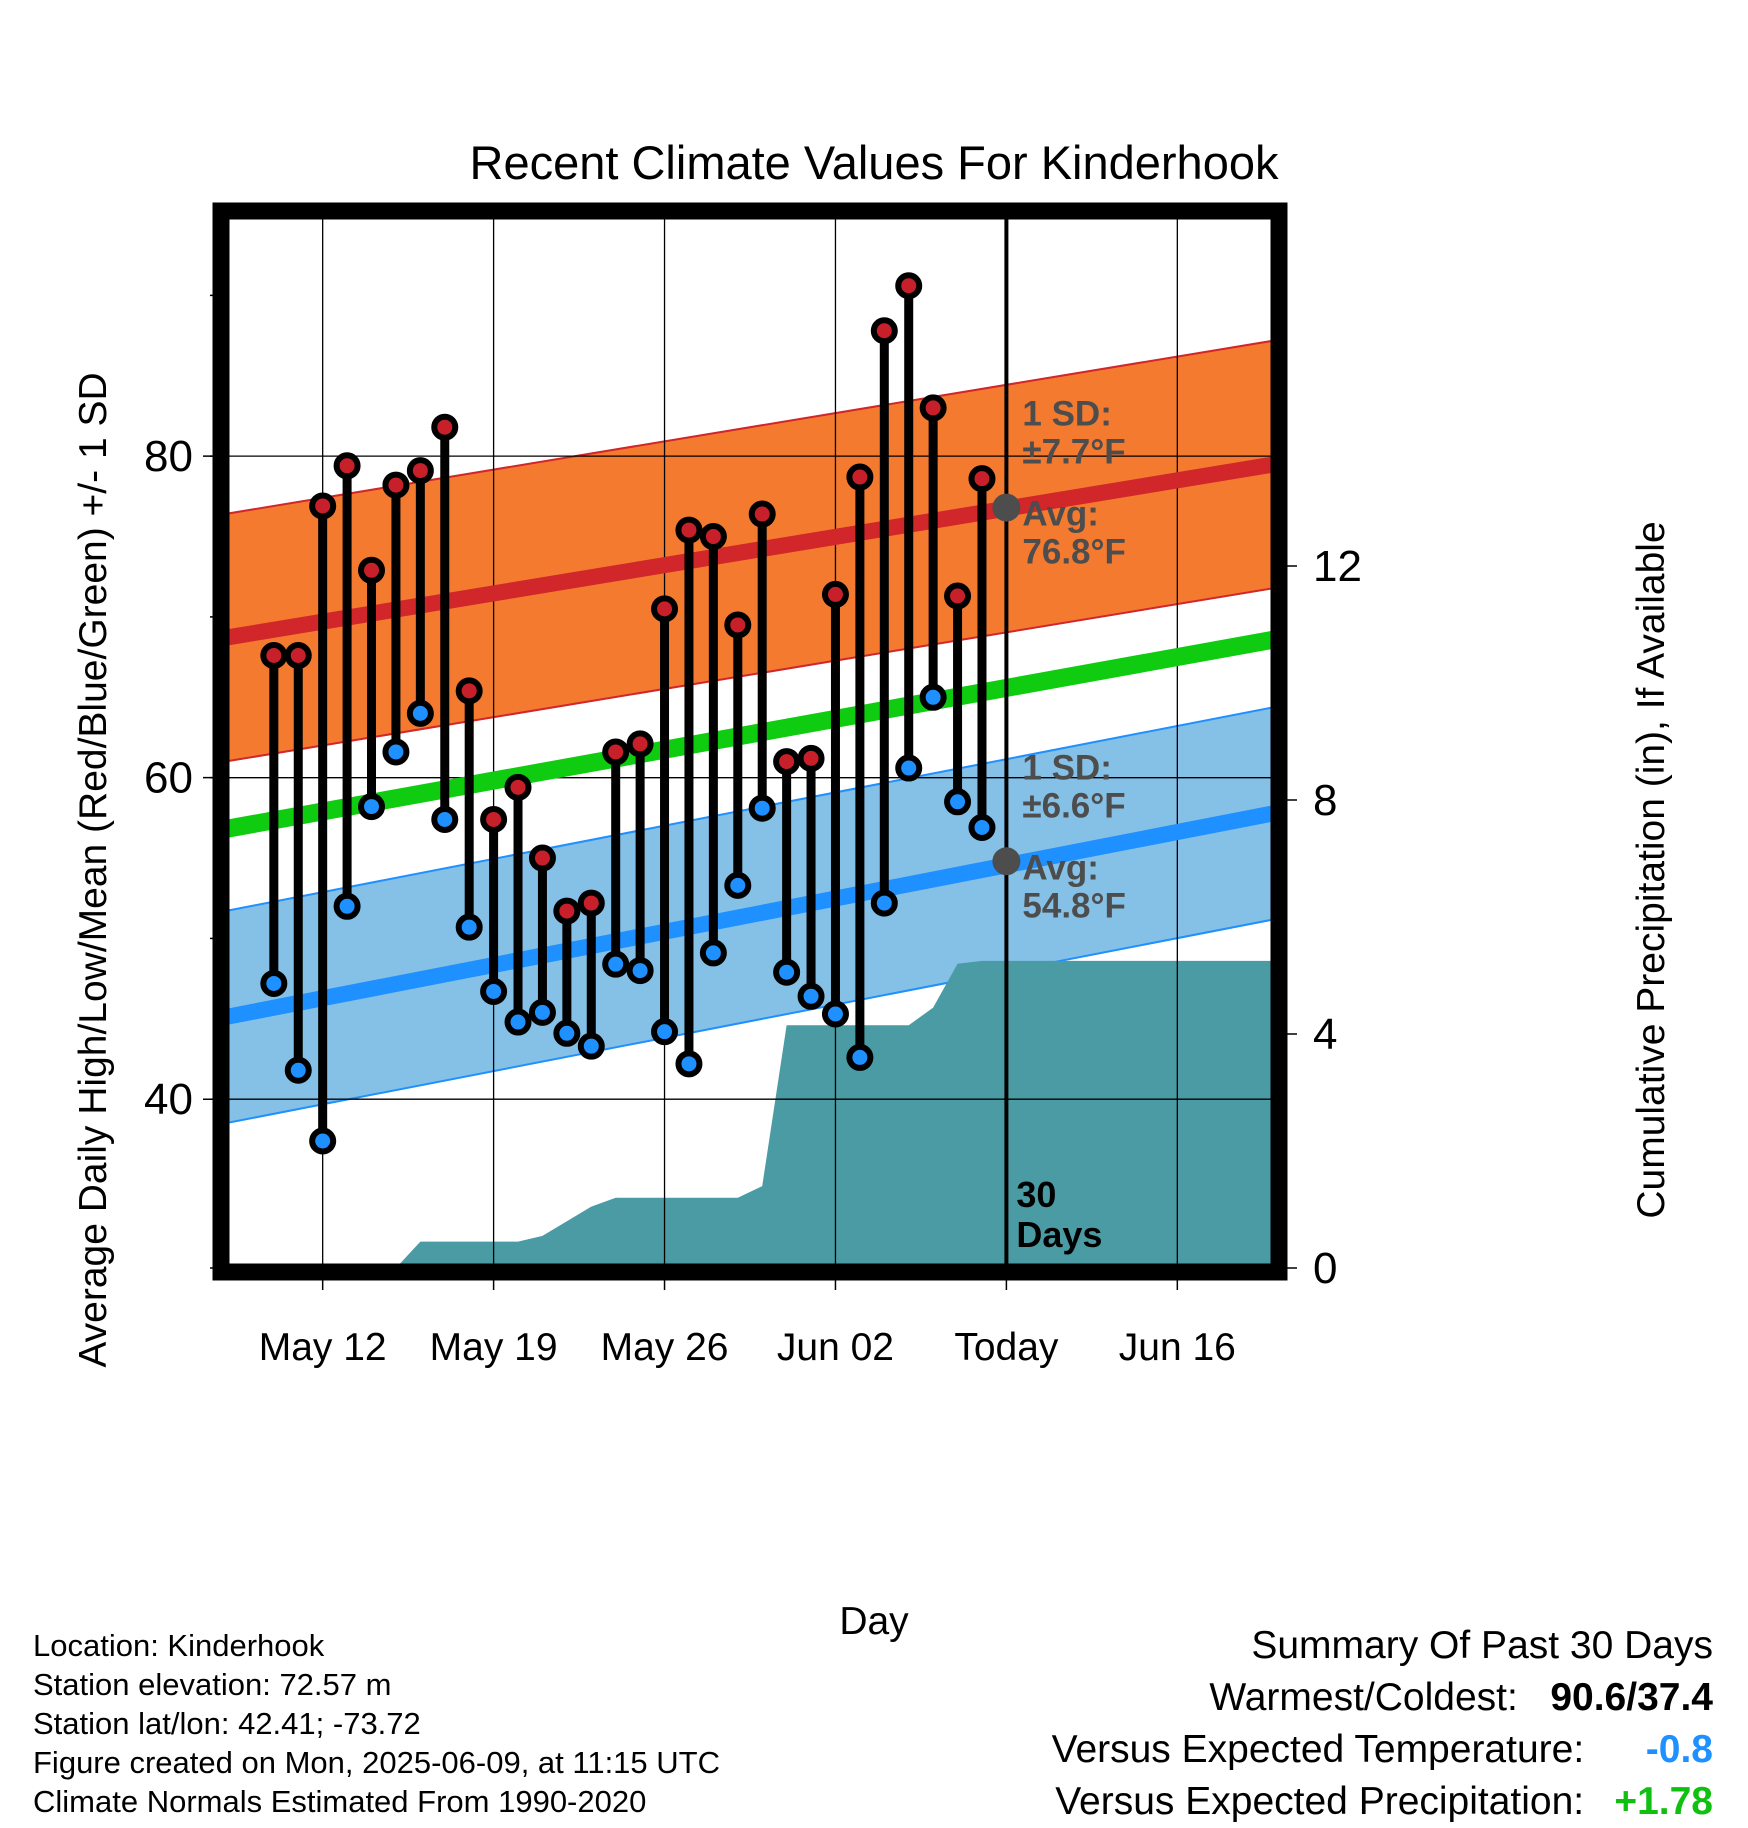 The width and height of the screenshot is (1748, 1828). What do you see at coordinates (168, 456) in the screenshot?
I see `y-tick-label: 80` at bounding box center [168, 456].